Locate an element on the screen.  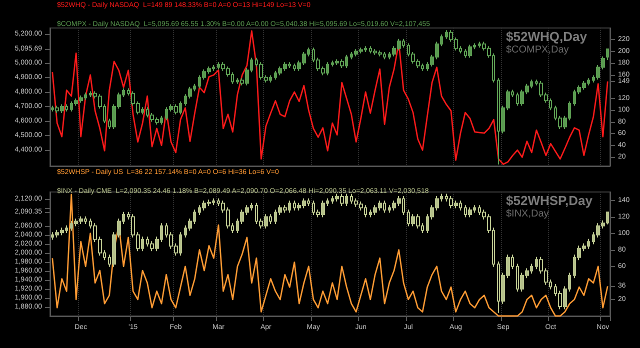
annotation: $INX,Day is located at coordinates (527, 214).